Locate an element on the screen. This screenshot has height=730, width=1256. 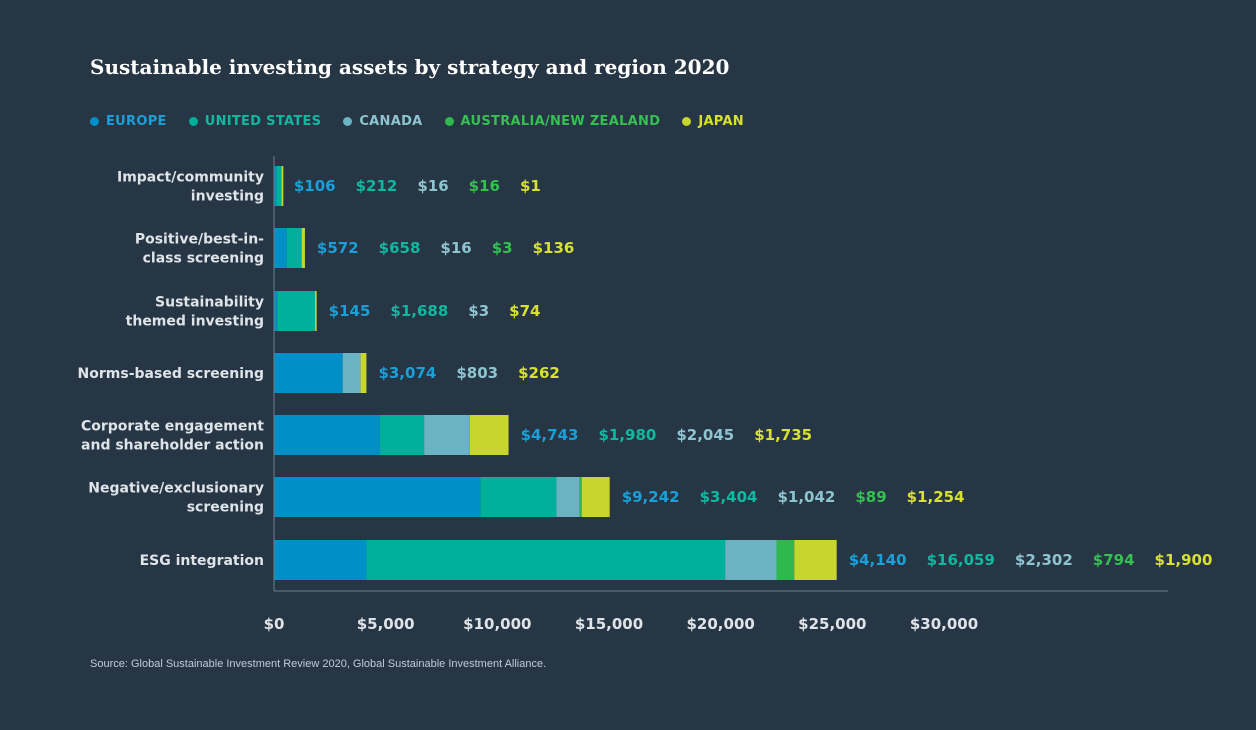
category-label-0: Impact/community investing is located at coordinates (190, 187).